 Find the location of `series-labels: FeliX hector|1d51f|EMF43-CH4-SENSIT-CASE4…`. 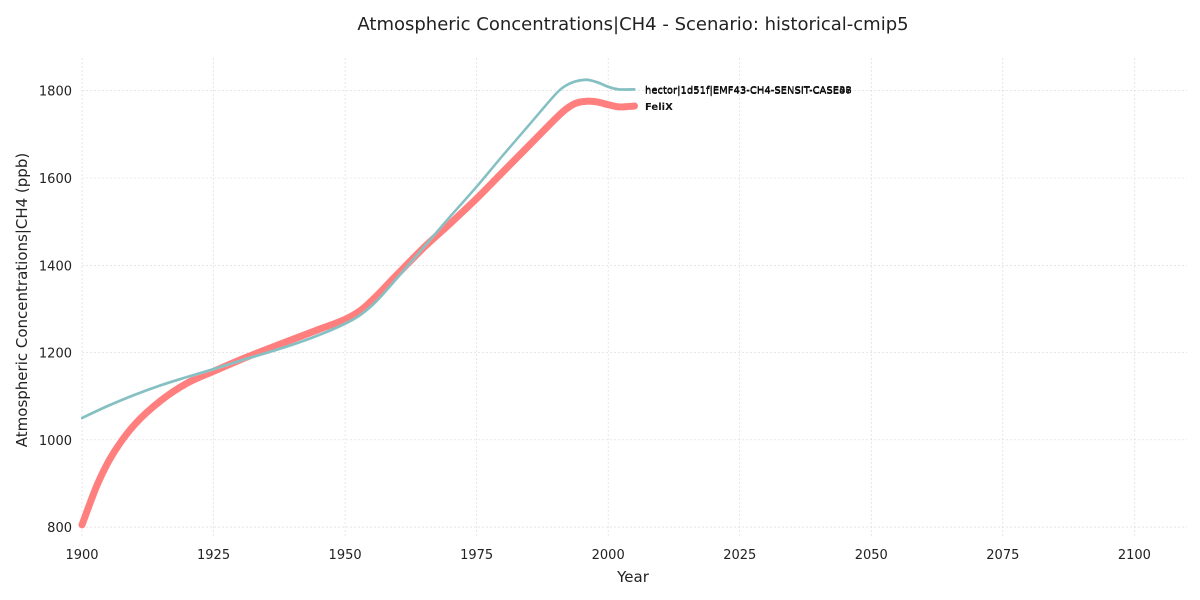

series-labels: FeliX hector|1d51f|EMF43-CH4-SENSIT-CASE4… is located at coordinates (748, 99).